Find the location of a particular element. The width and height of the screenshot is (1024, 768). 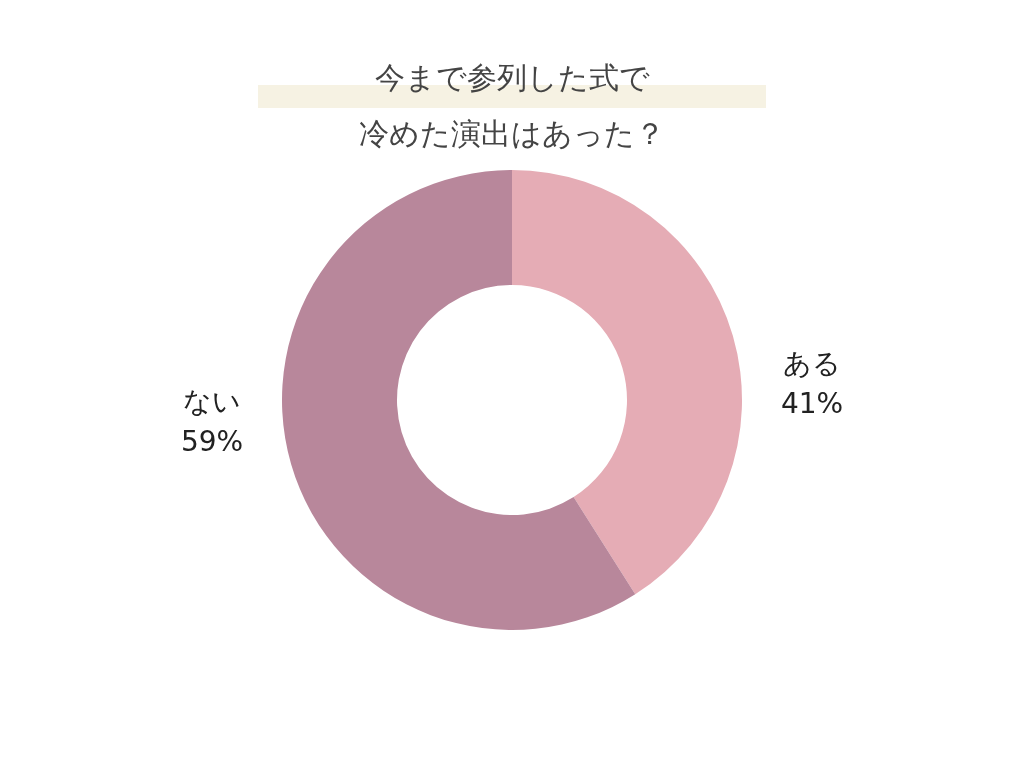

slice-label: ある is located at coordinates (812, 363).